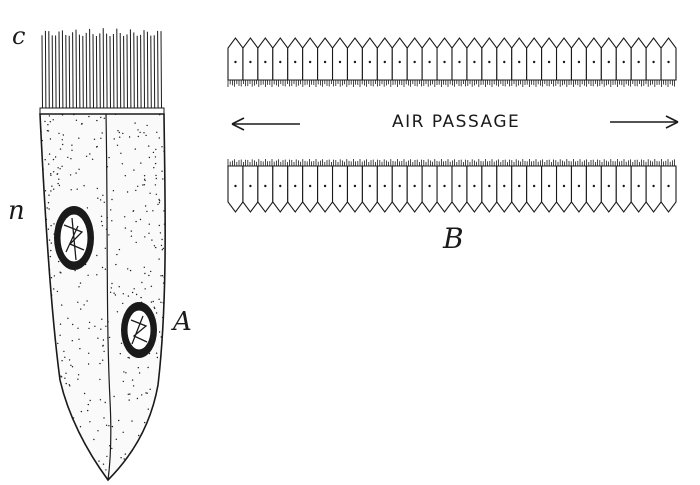 The width and height of the screenshot is (700, 485). Describe the element at coordinates (265, 124) in the screenshot. I see `left-arrow` at that location.